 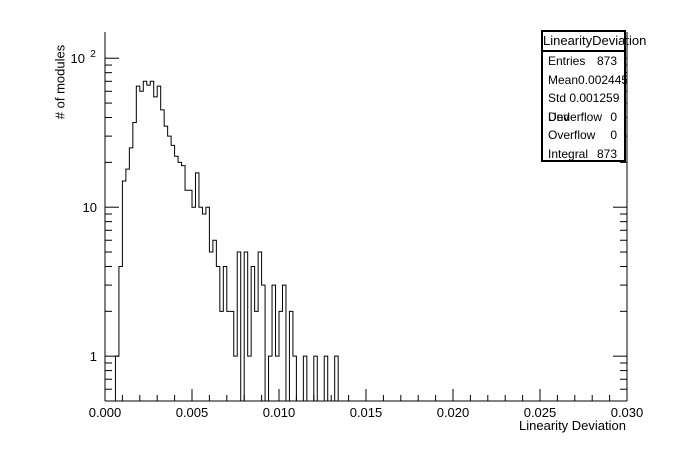 I want to click on x-tick-label: 0.010, so click(x=279, y=412).